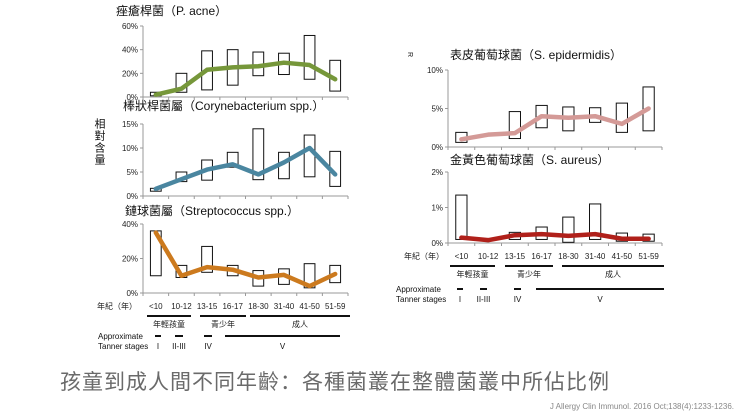 This screenshot has height=416, width=740. I want to click on caption: 孩童到成人間不同年齡：各種菌叢在整體菌叢中所佔比例, so click(335, 382).